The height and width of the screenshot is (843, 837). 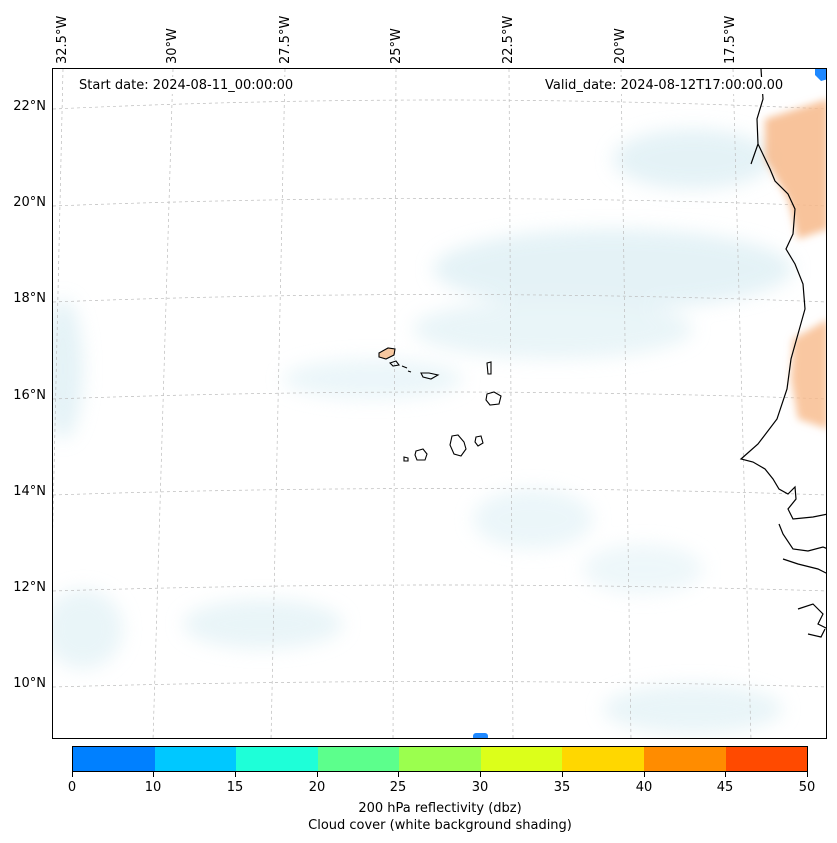 What do you see at coordinates (398, 787) in the screenshot?
I see `colorbar-tick-label: 25` at bounding box center [398, 787].